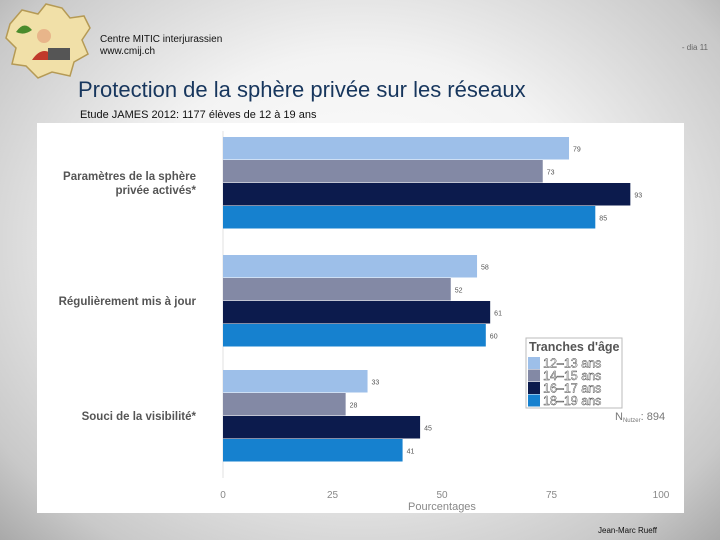 The width and height of the screenshot is (720, 540). I want to click on bar-value-label: 45, so click(428, 429).